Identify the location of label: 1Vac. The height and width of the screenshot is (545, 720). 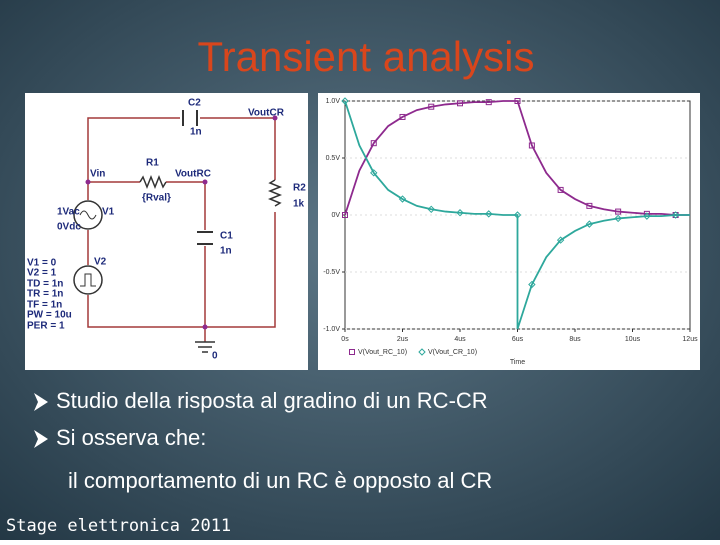
(68, 212).